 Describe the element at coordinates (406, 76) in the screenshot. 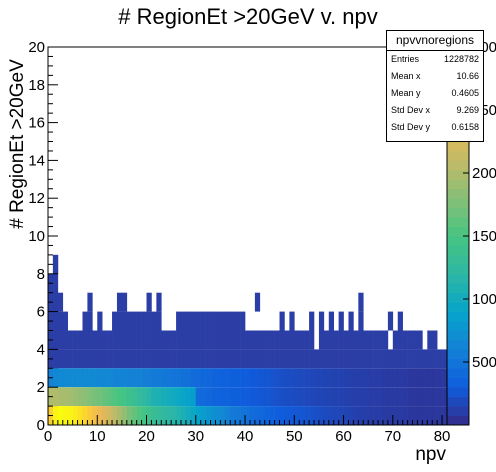

I see `stats-label: Mean x` at that location.